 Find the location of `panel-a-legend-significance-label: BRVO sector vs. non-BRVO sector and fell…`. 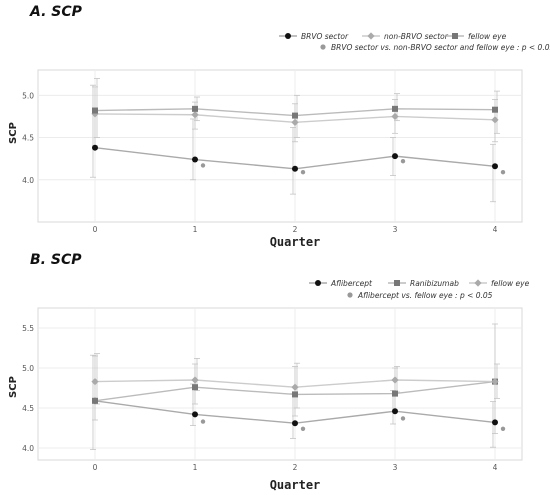

panel-a-legend-significance-label: BRVO sector vs. non-BRVO sector and fell… is located at coordinates (440, 47).